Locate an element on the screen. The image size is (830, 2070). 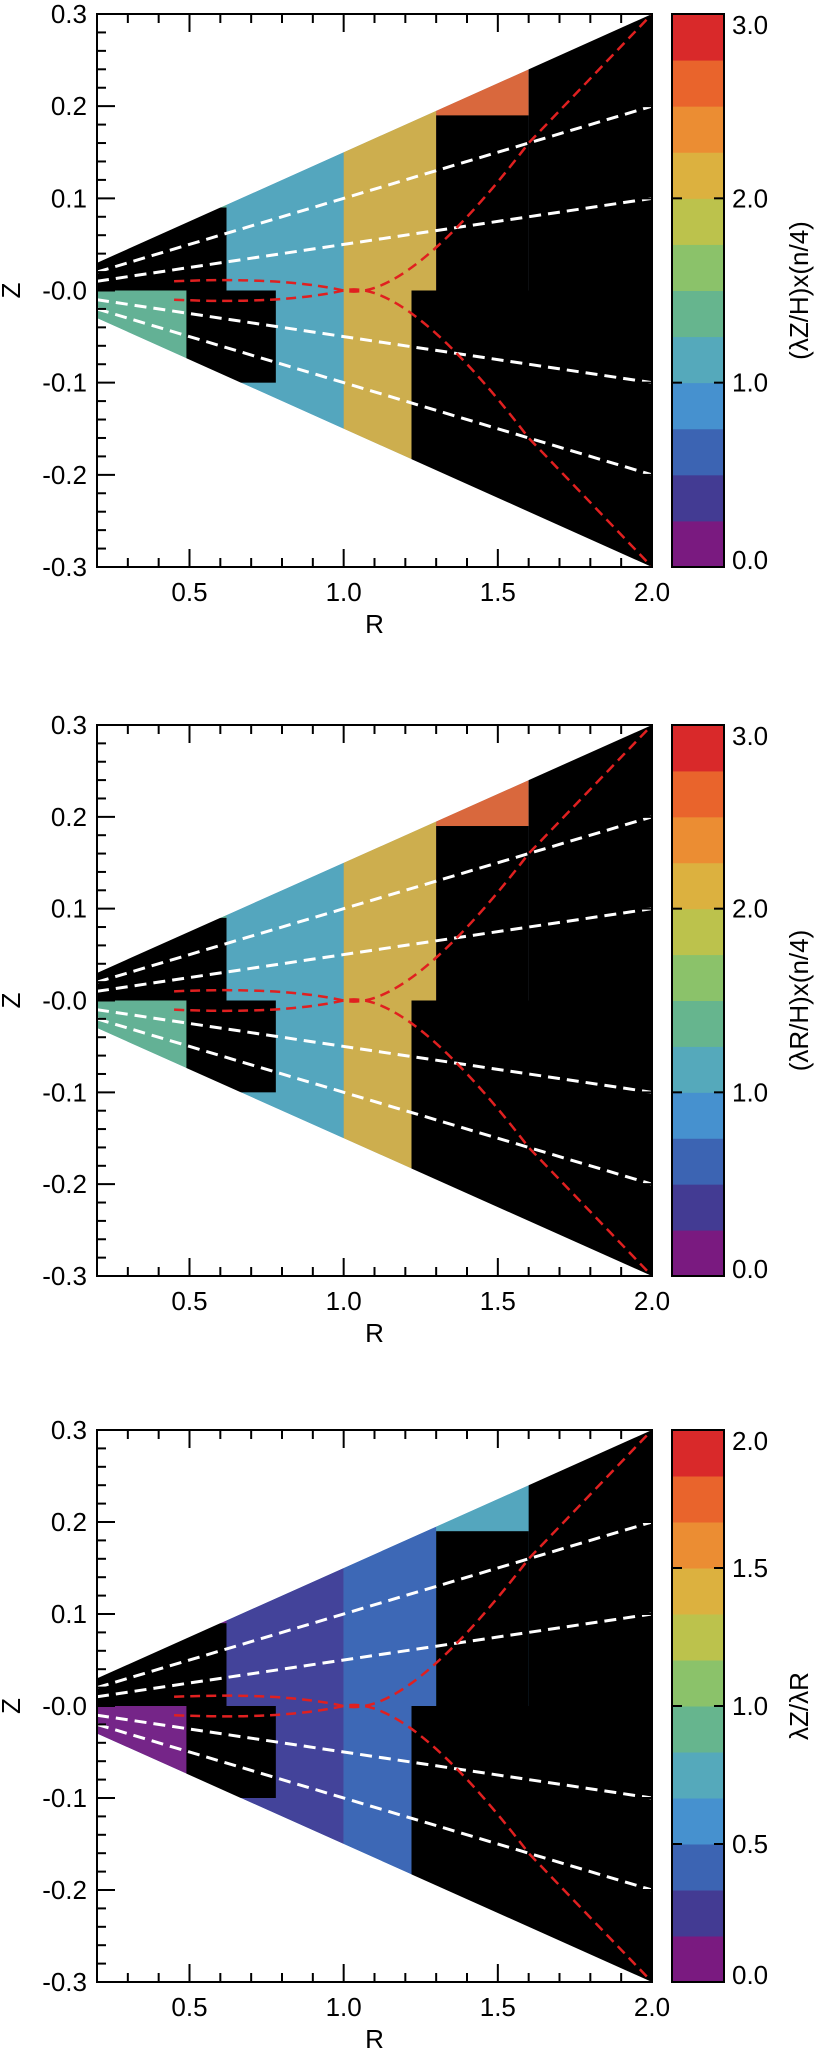
colorbar-frame is located at coordinates (698, 1000).